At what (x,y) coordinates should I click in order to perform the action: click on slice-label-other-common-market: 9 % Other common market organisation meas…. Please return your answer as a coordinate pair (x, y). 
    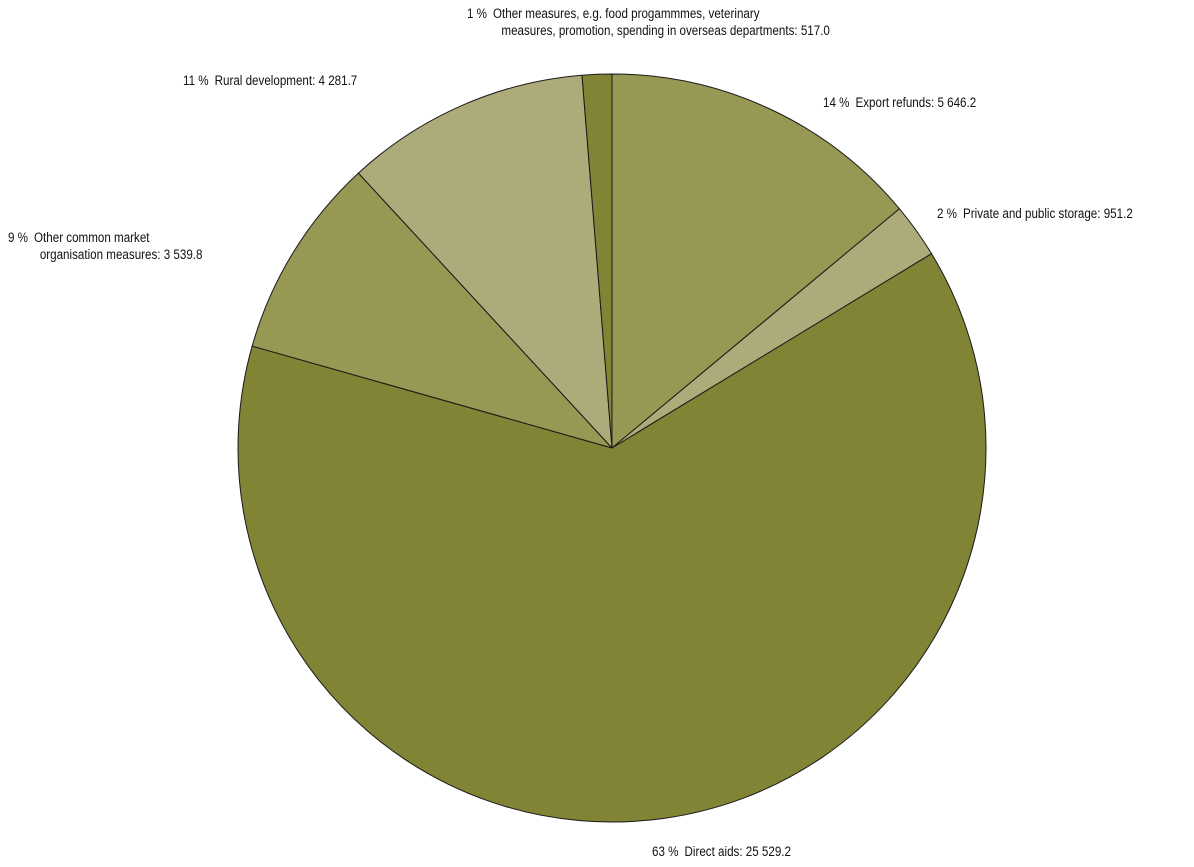
    Looking at the image, I should click on (105, 246).